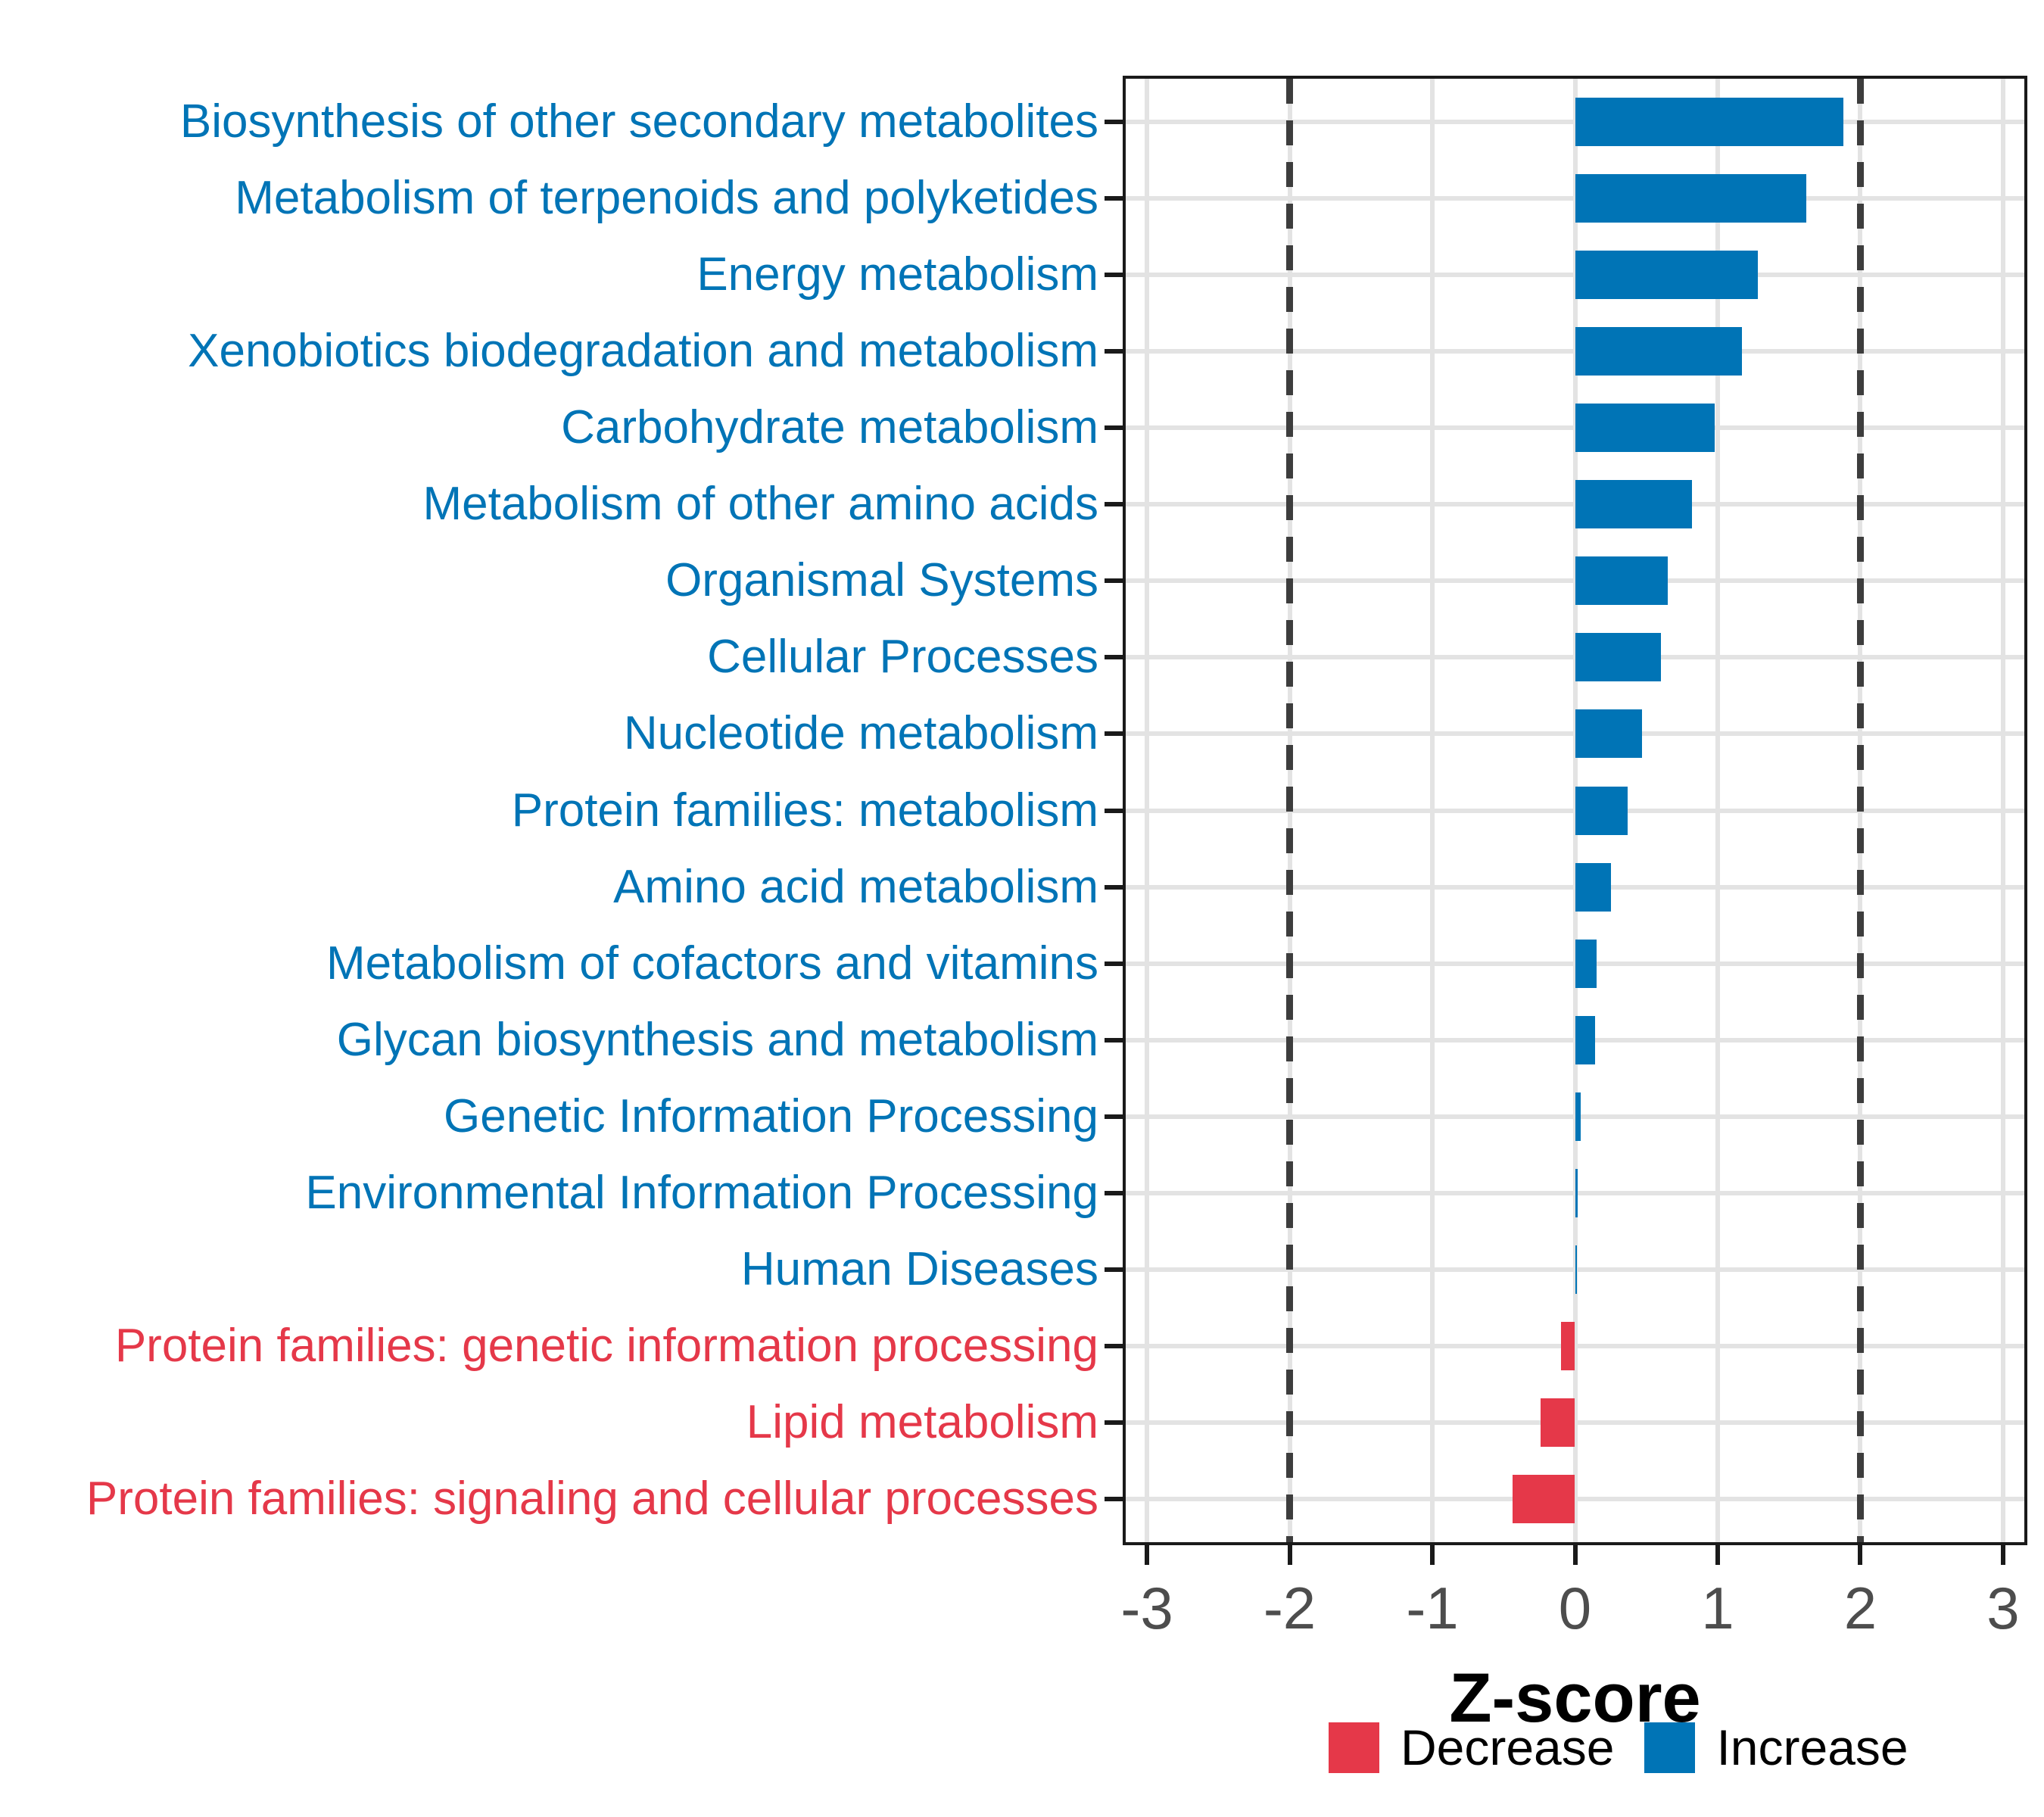 The image size is (2044, 1817). I want to click on category-label: Metabolism of terpenoids and polyketides, so click(666, 197).